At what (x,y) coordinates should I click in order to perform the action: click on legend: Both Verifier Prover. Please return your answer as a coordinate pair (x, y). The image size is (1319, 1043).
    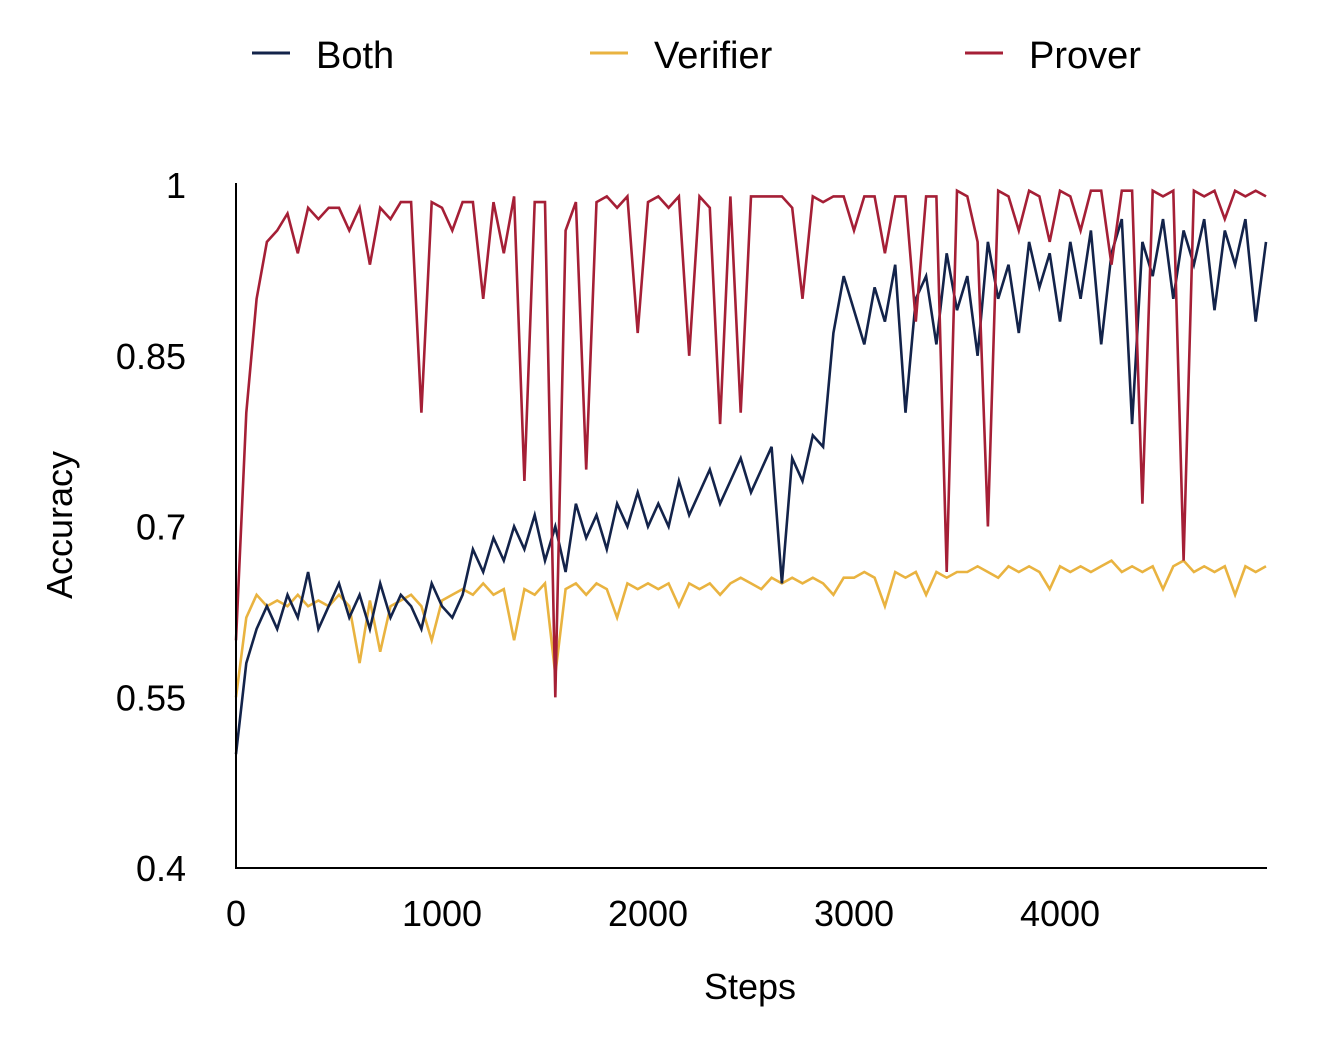
    Looking at the image, I should click on (696, 56).